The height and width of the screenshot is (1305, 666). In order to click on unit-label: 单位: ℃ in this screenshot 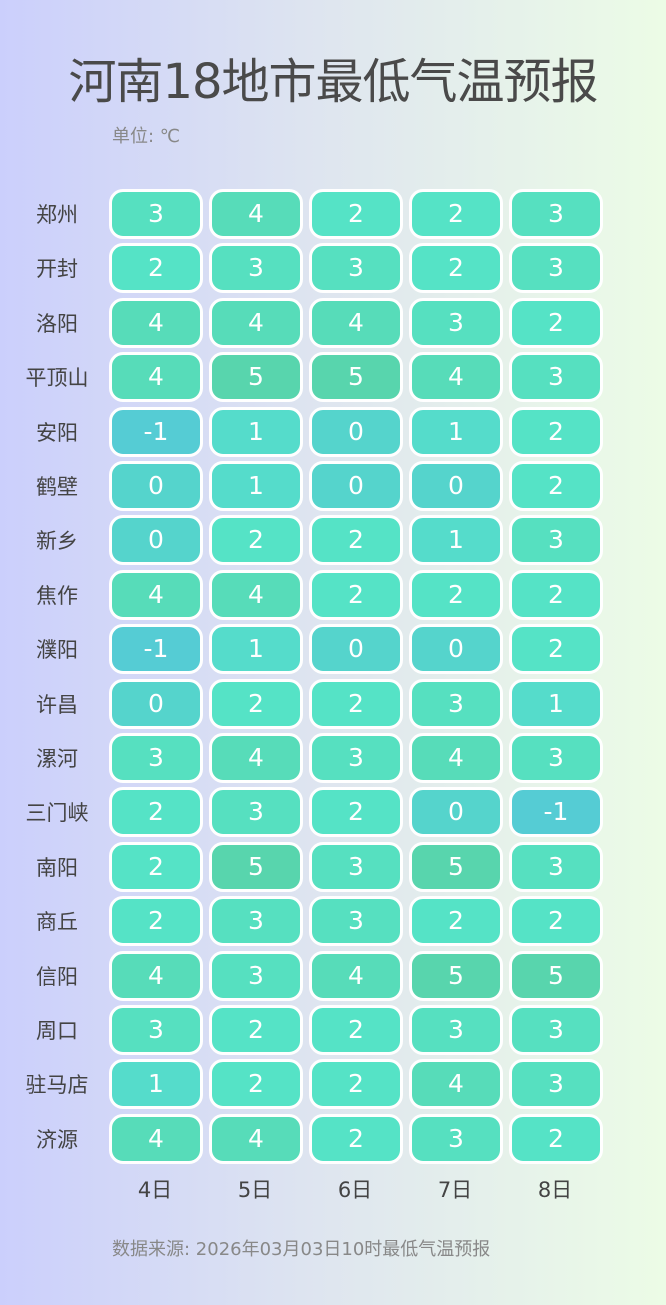, I will do `click(146, 136)`.